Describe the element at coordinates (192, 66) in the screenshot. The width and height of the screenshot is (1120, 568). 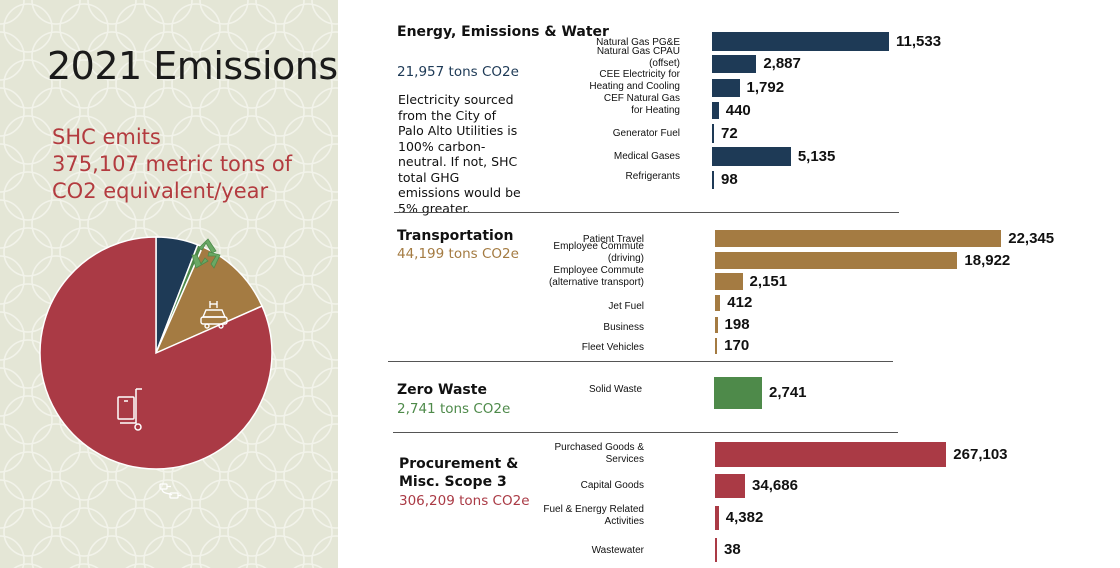
I see `page-title: 2021 Emissions` at that location.